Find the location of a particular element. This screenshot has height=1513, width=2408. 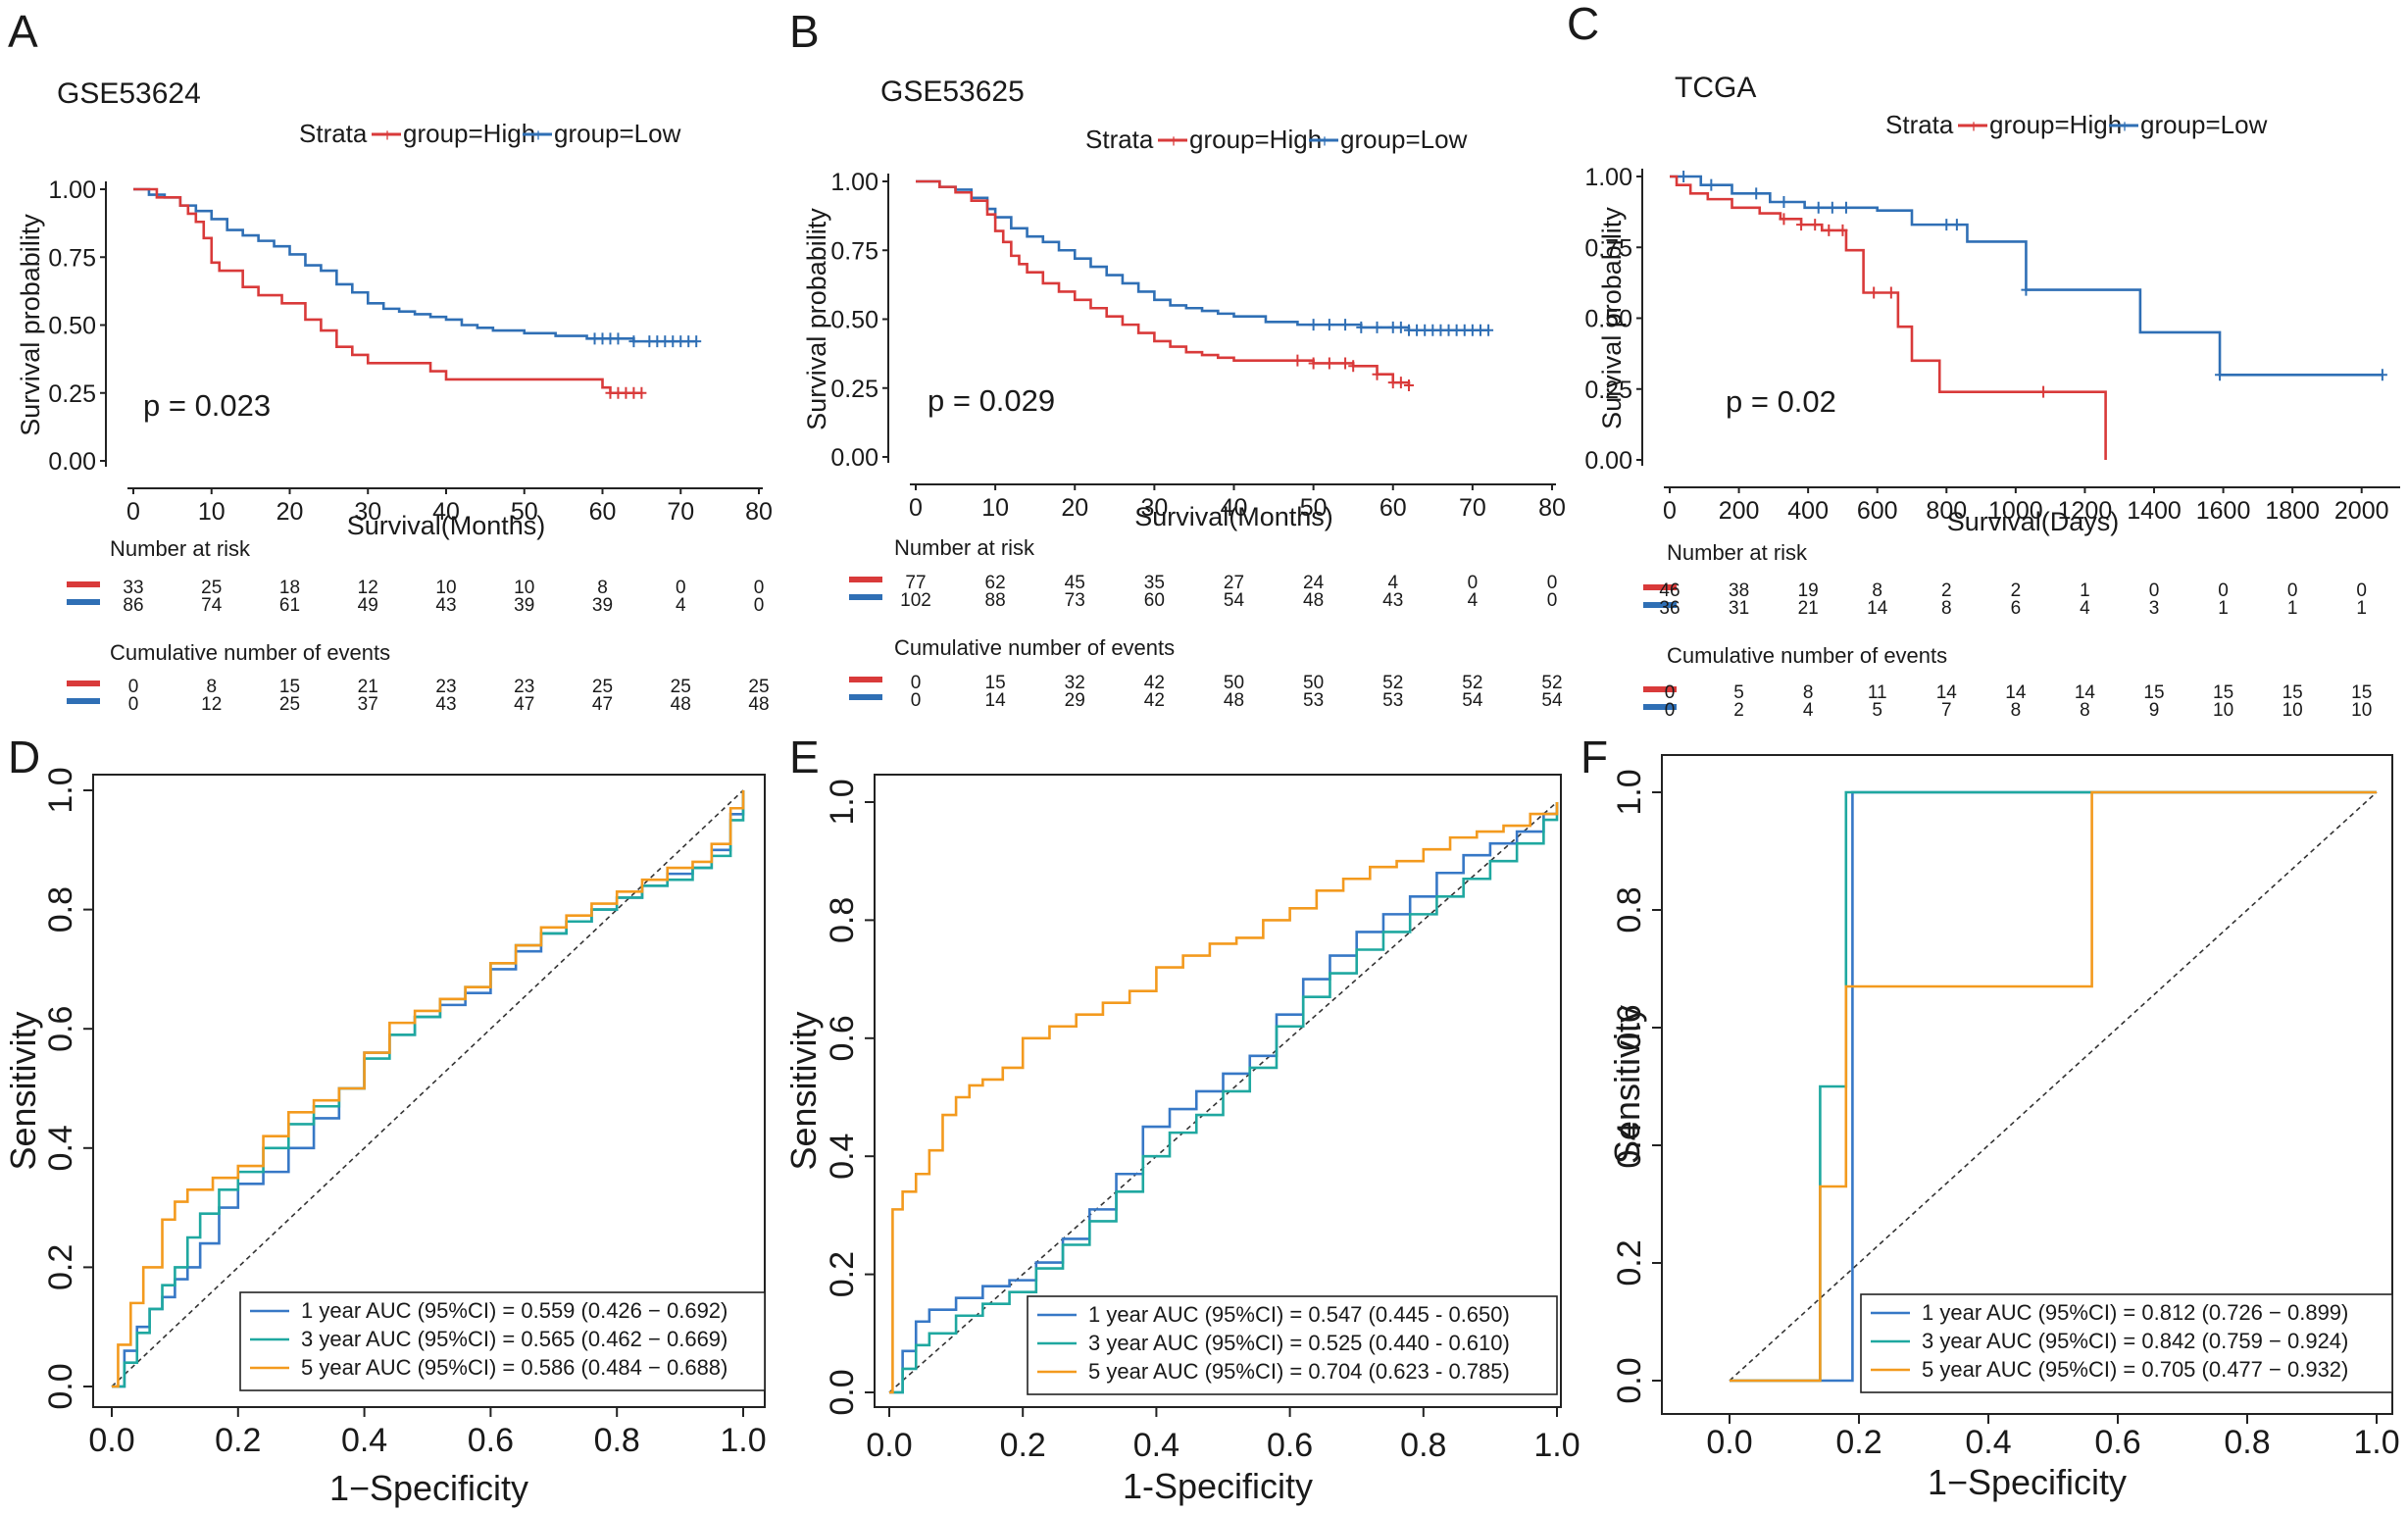

legend-high-label: group=High is located at coordinates (1255, 139).